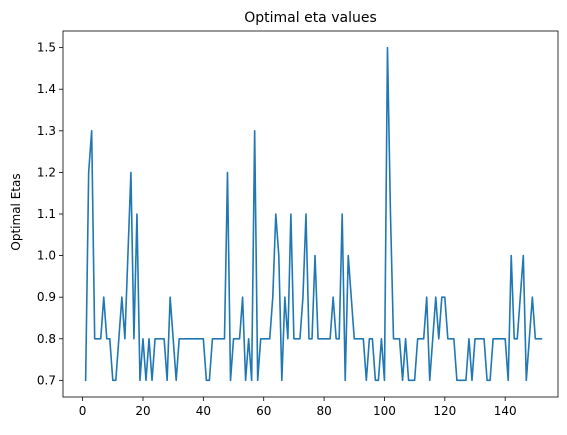 The height and width of the screenshot is (435, 567). Describe the element at coordinates (16, 211) in the screenshot. I see `y-axis-label: Optimal Etas` at that location.